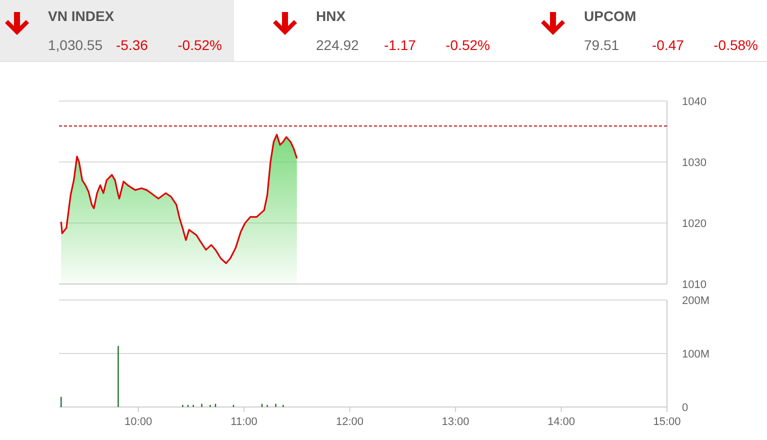 This screenshot has height=440, width=767. What do you see at coordinates (694, 102) in the screenshot?
I see `y-tick-label: 1040` at bounding box center [694, 102].